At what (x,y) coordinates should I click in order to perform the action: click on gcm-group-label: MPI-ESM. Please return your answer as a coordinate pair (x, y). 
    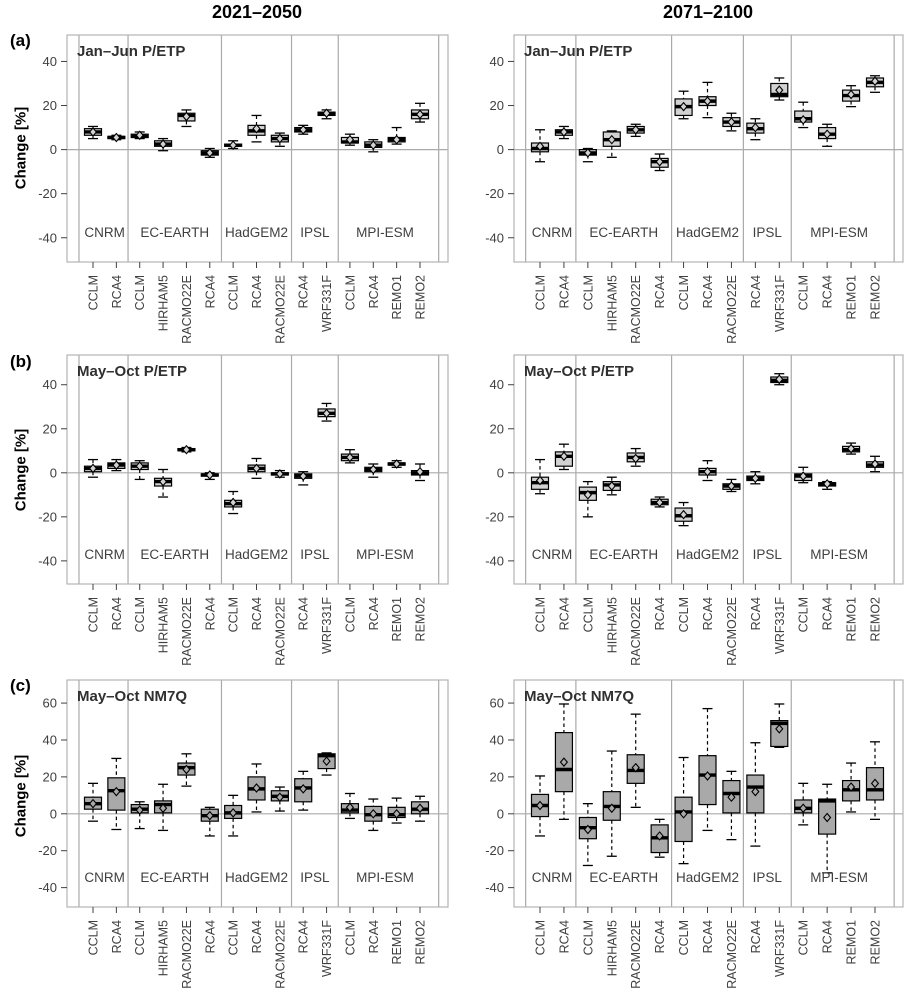
    Looking at the image, I should click on (839, 232).